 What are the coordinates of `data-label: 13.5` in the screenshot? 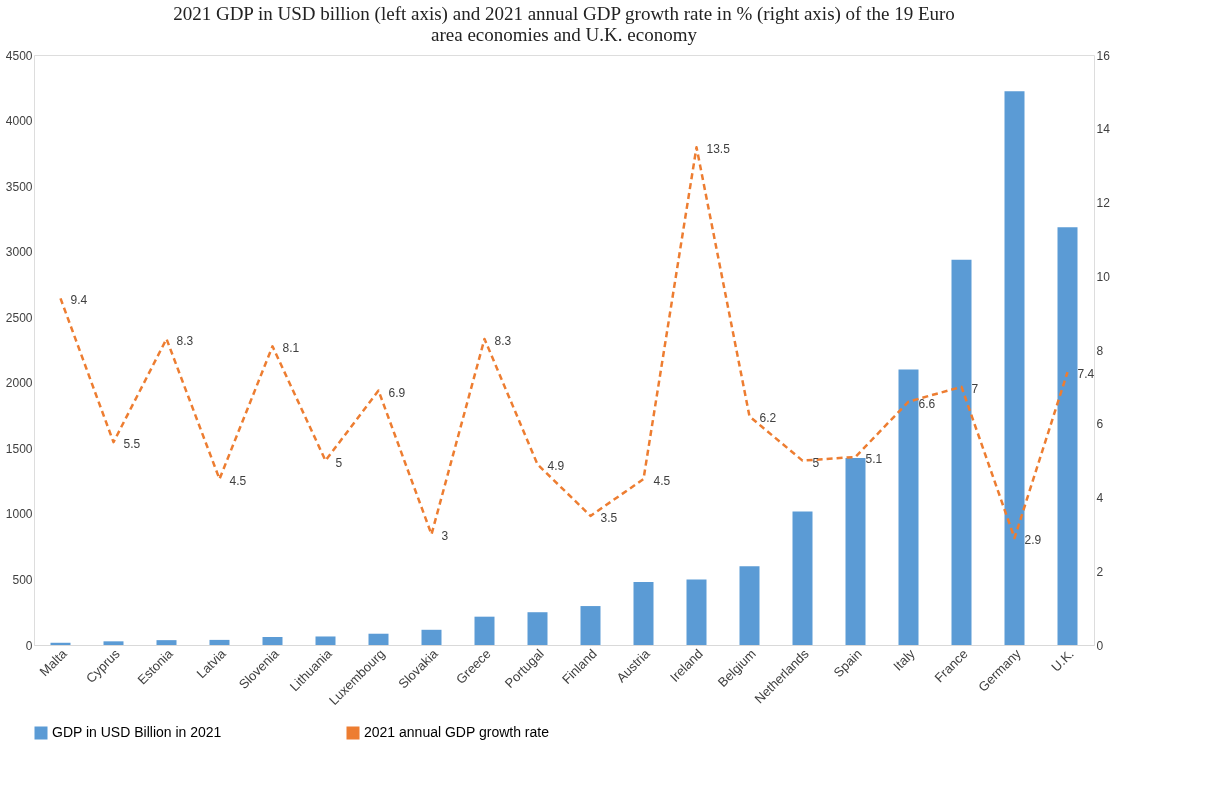 It's located at (718, 149).